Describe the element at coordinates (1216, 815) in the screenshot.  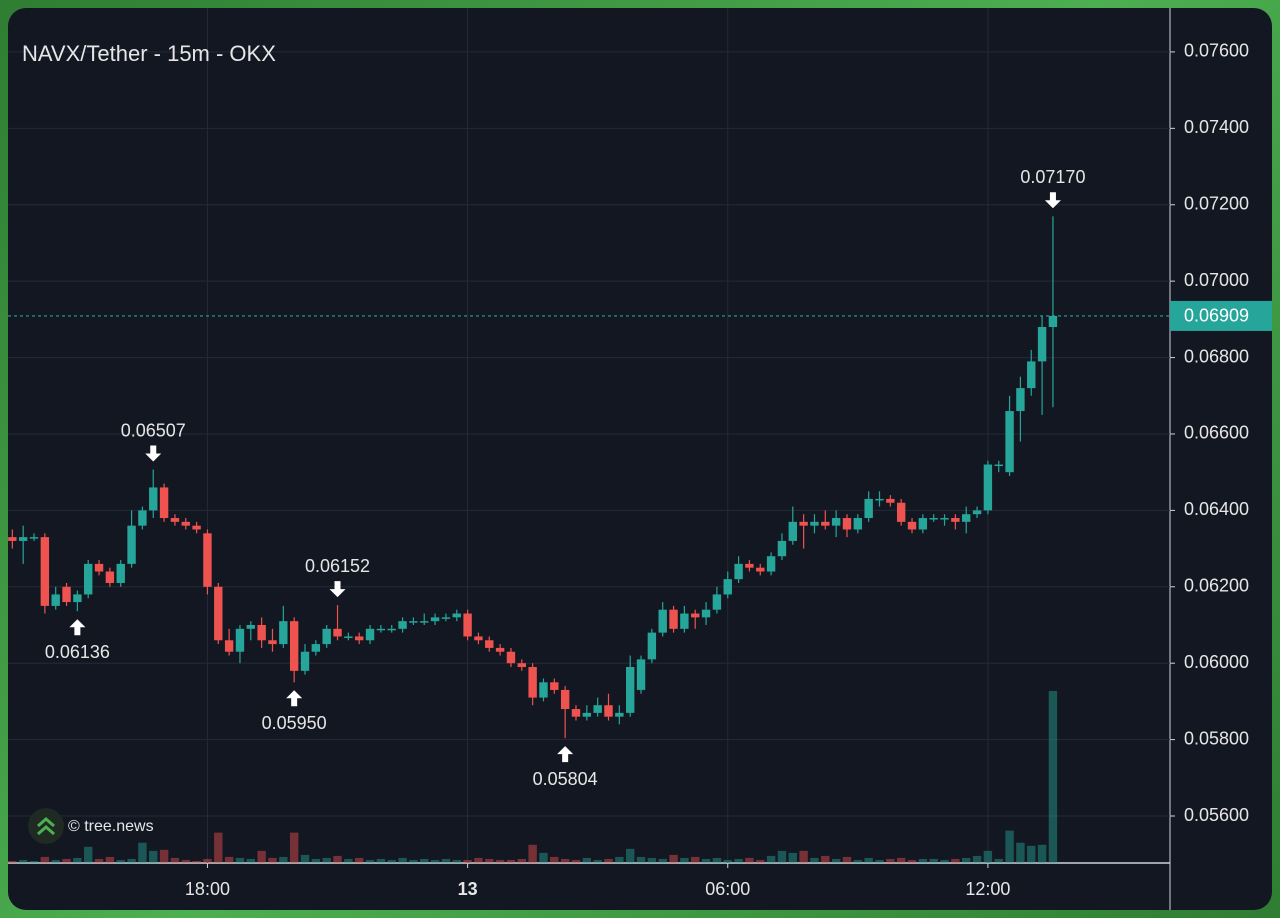
I see `y-tick-label: 0.05600` at that location.